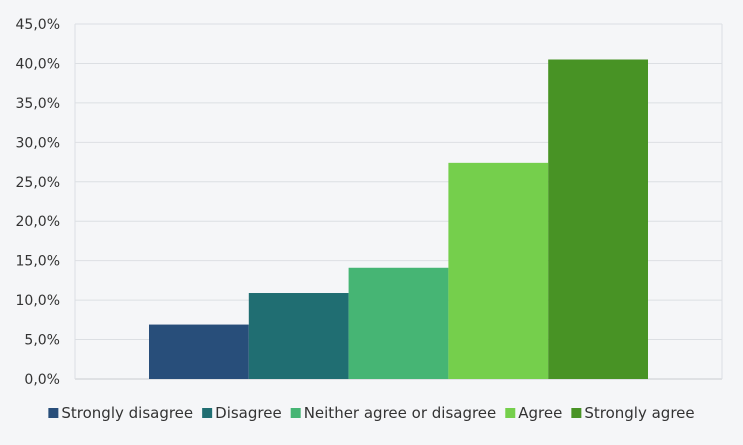  I want to click on y-tick-label: 0,0%, so click(42, 380).